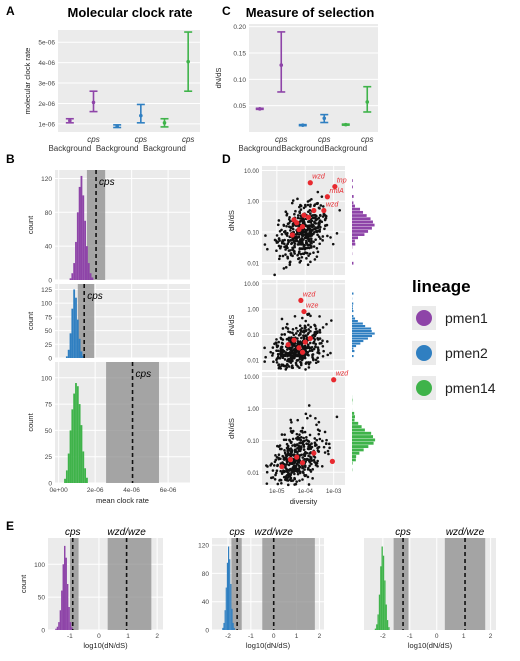 This screenshot has height=661, width=520. What do you see at coordinates (231, 428) in the screenshot?
I see `d-ylabel: dN/dS` at bounding box center [231, 428].